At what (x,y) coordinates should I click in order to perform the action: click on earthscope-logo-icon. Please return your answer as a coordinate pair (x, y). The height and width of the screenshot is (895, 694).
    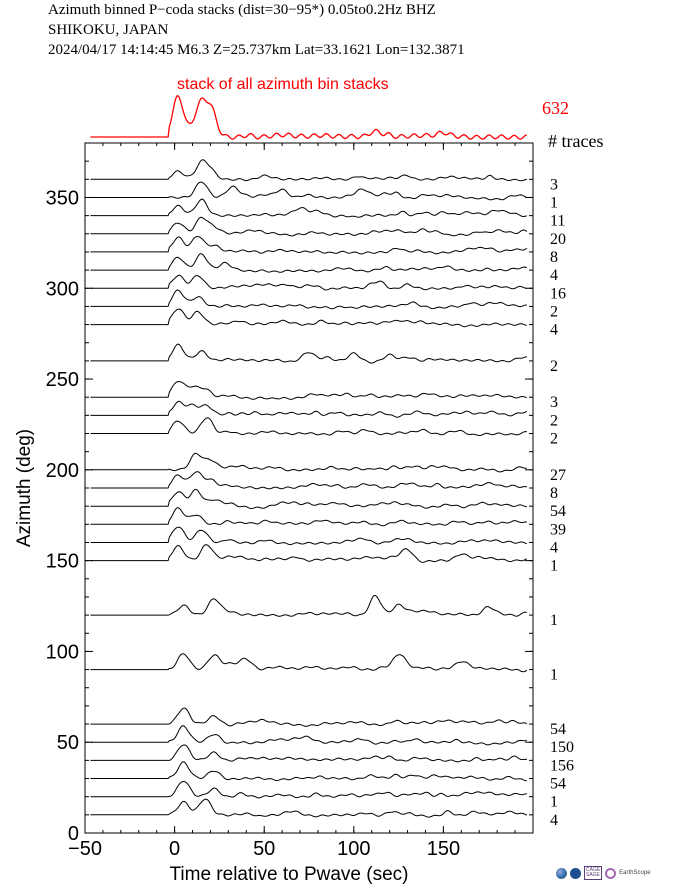
    Looking at the image, I should click on (611, 873).